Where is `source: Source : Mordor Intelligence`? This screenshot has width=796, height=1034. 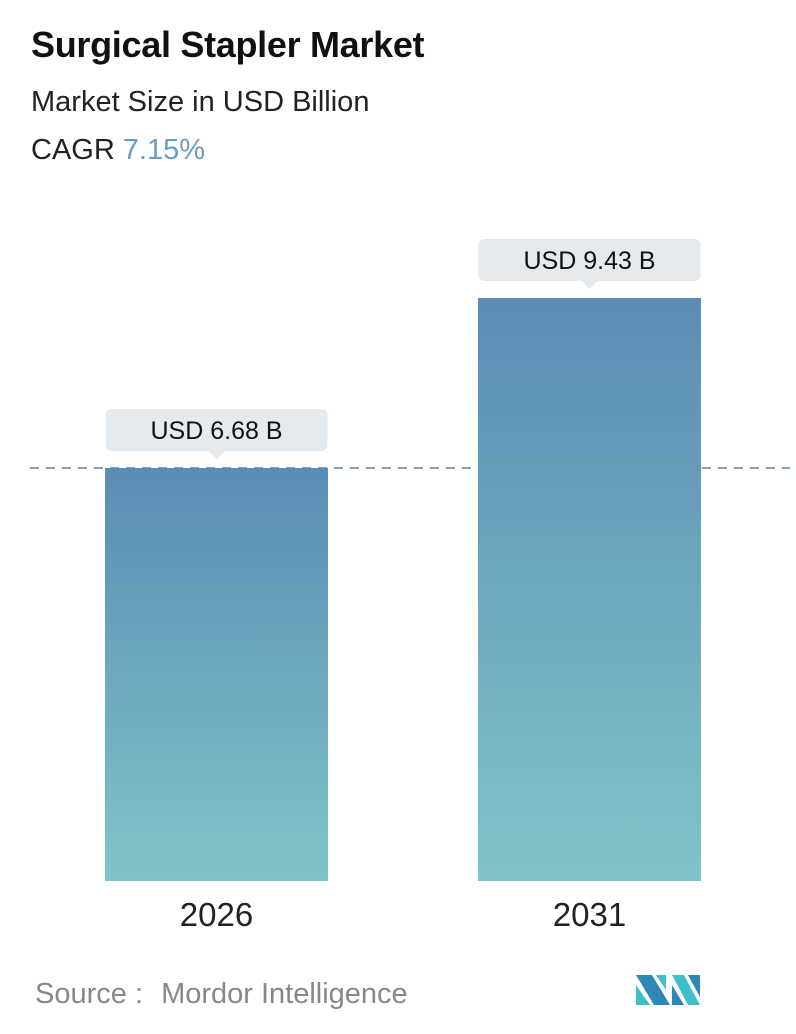
source: Source : Mordor Intelligence is located at coordinates (221, 994).